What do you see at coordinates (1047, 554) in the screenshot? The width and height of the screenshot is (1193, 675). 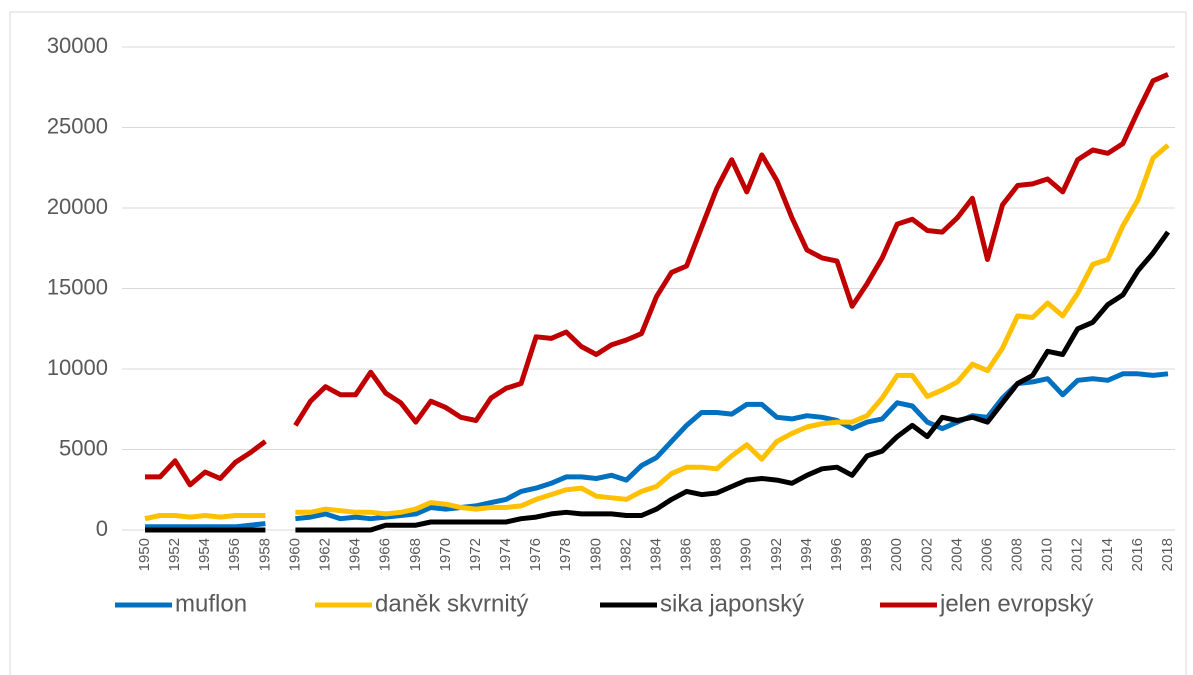 I see `x-tick-label: 2010` at bounding box center [1047, 554].